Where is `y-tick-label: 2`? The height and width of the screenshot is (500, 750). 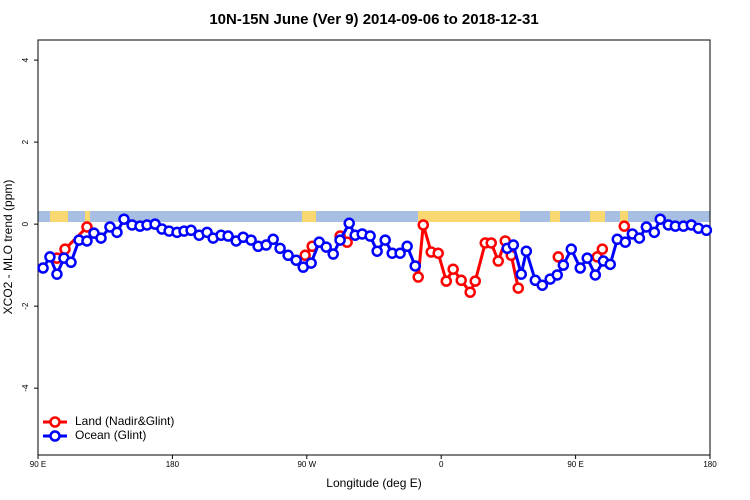
y-tick-label: 2 is located at coordinates (25, 141).